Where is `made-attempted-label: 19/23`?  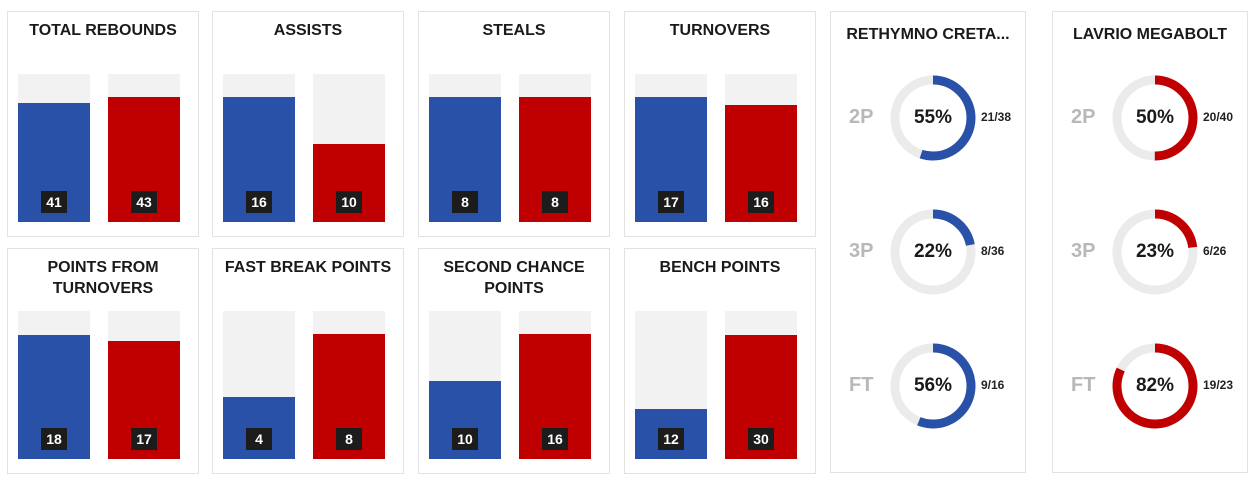 made-attempted-label: 19/23 is located at coordinates (1218, 385).